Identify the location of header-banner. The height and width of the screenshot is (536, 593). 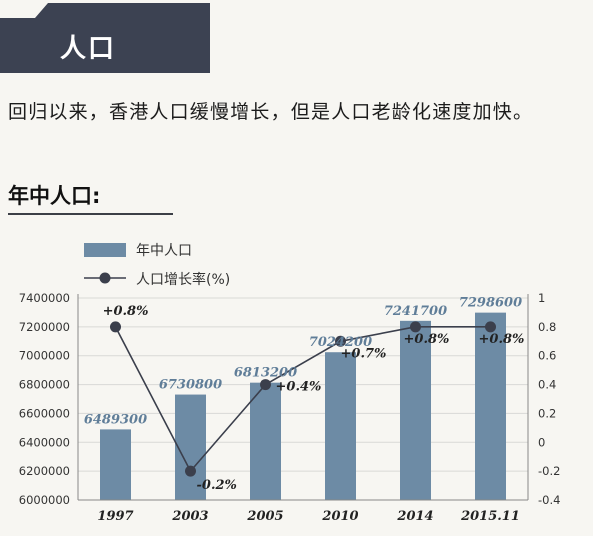
(105, 38).